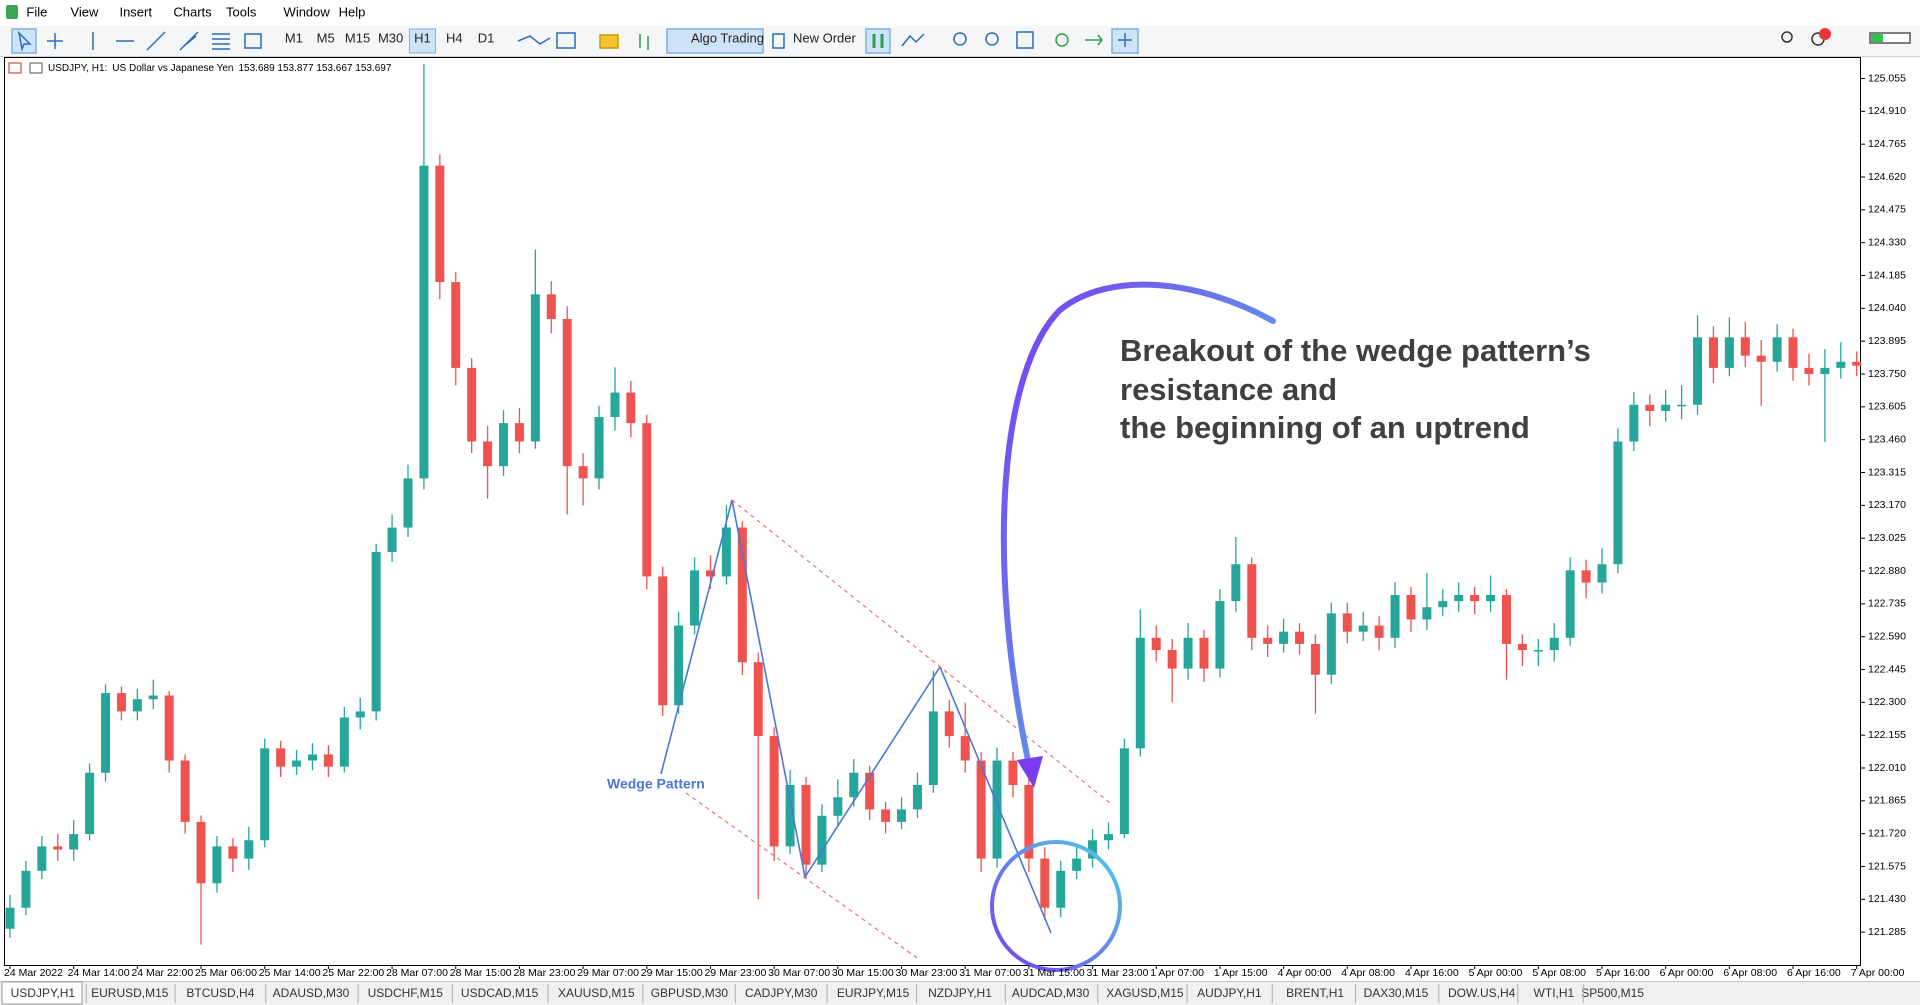 The height and width of the screenshot is (1005, 1920). I want to click on timeframe-button: M1, so click(294, 37).